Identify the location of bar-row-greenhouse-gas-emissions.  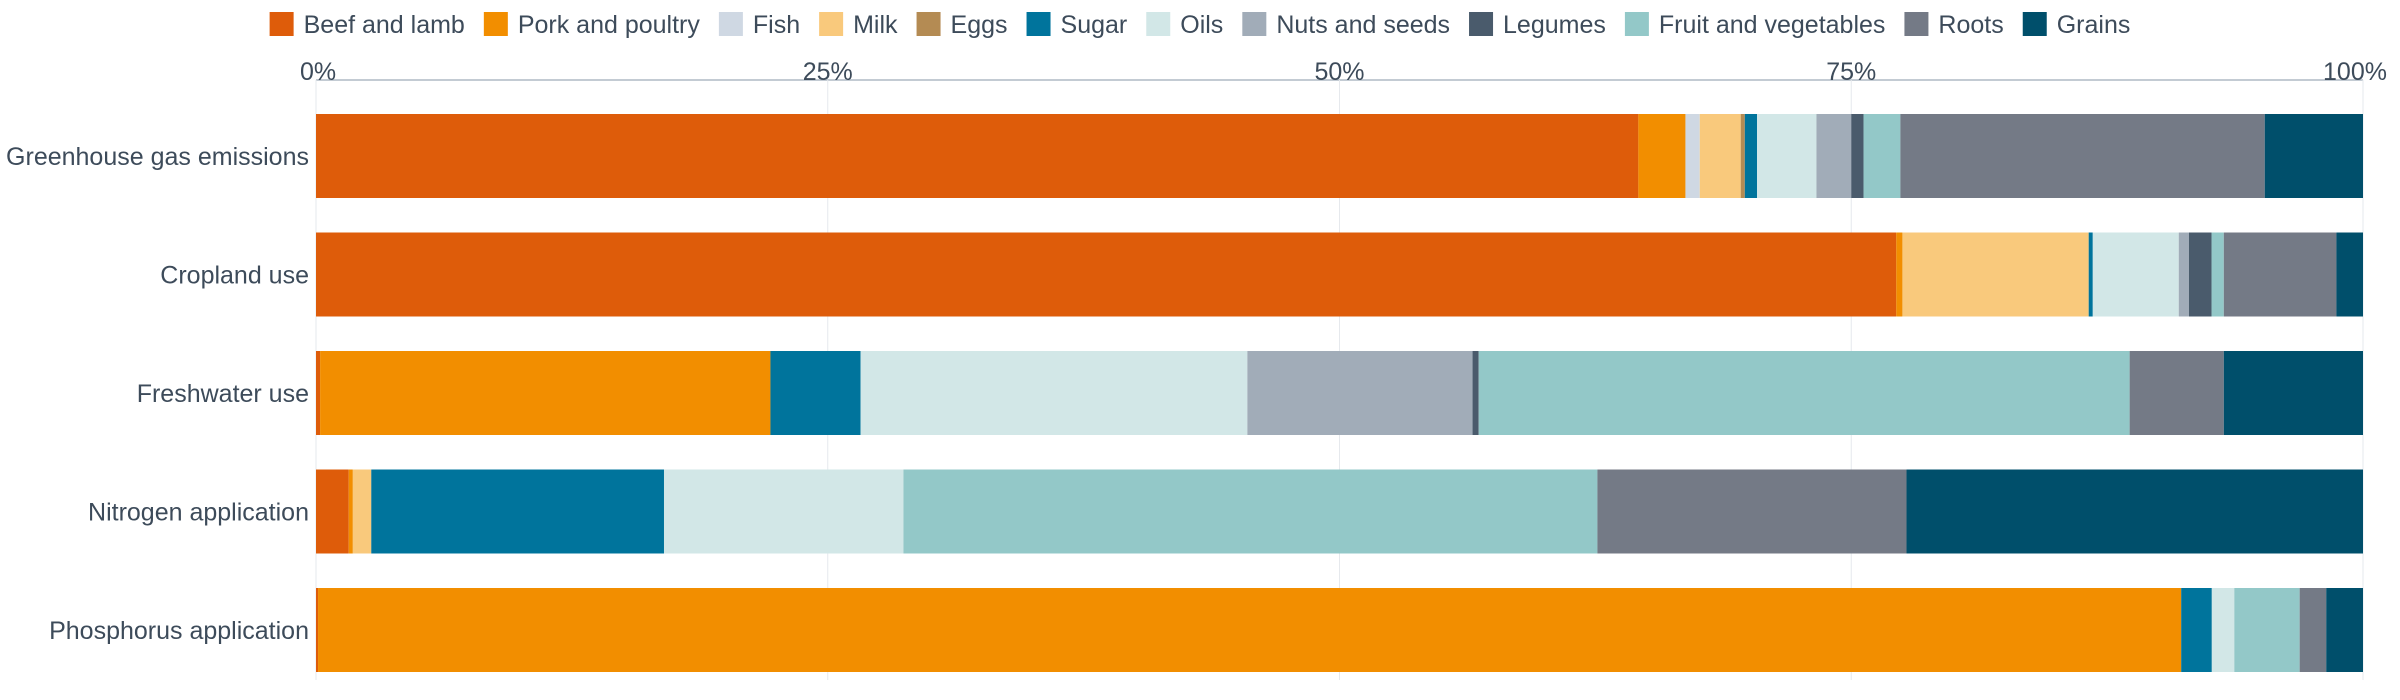
(1339, 156).